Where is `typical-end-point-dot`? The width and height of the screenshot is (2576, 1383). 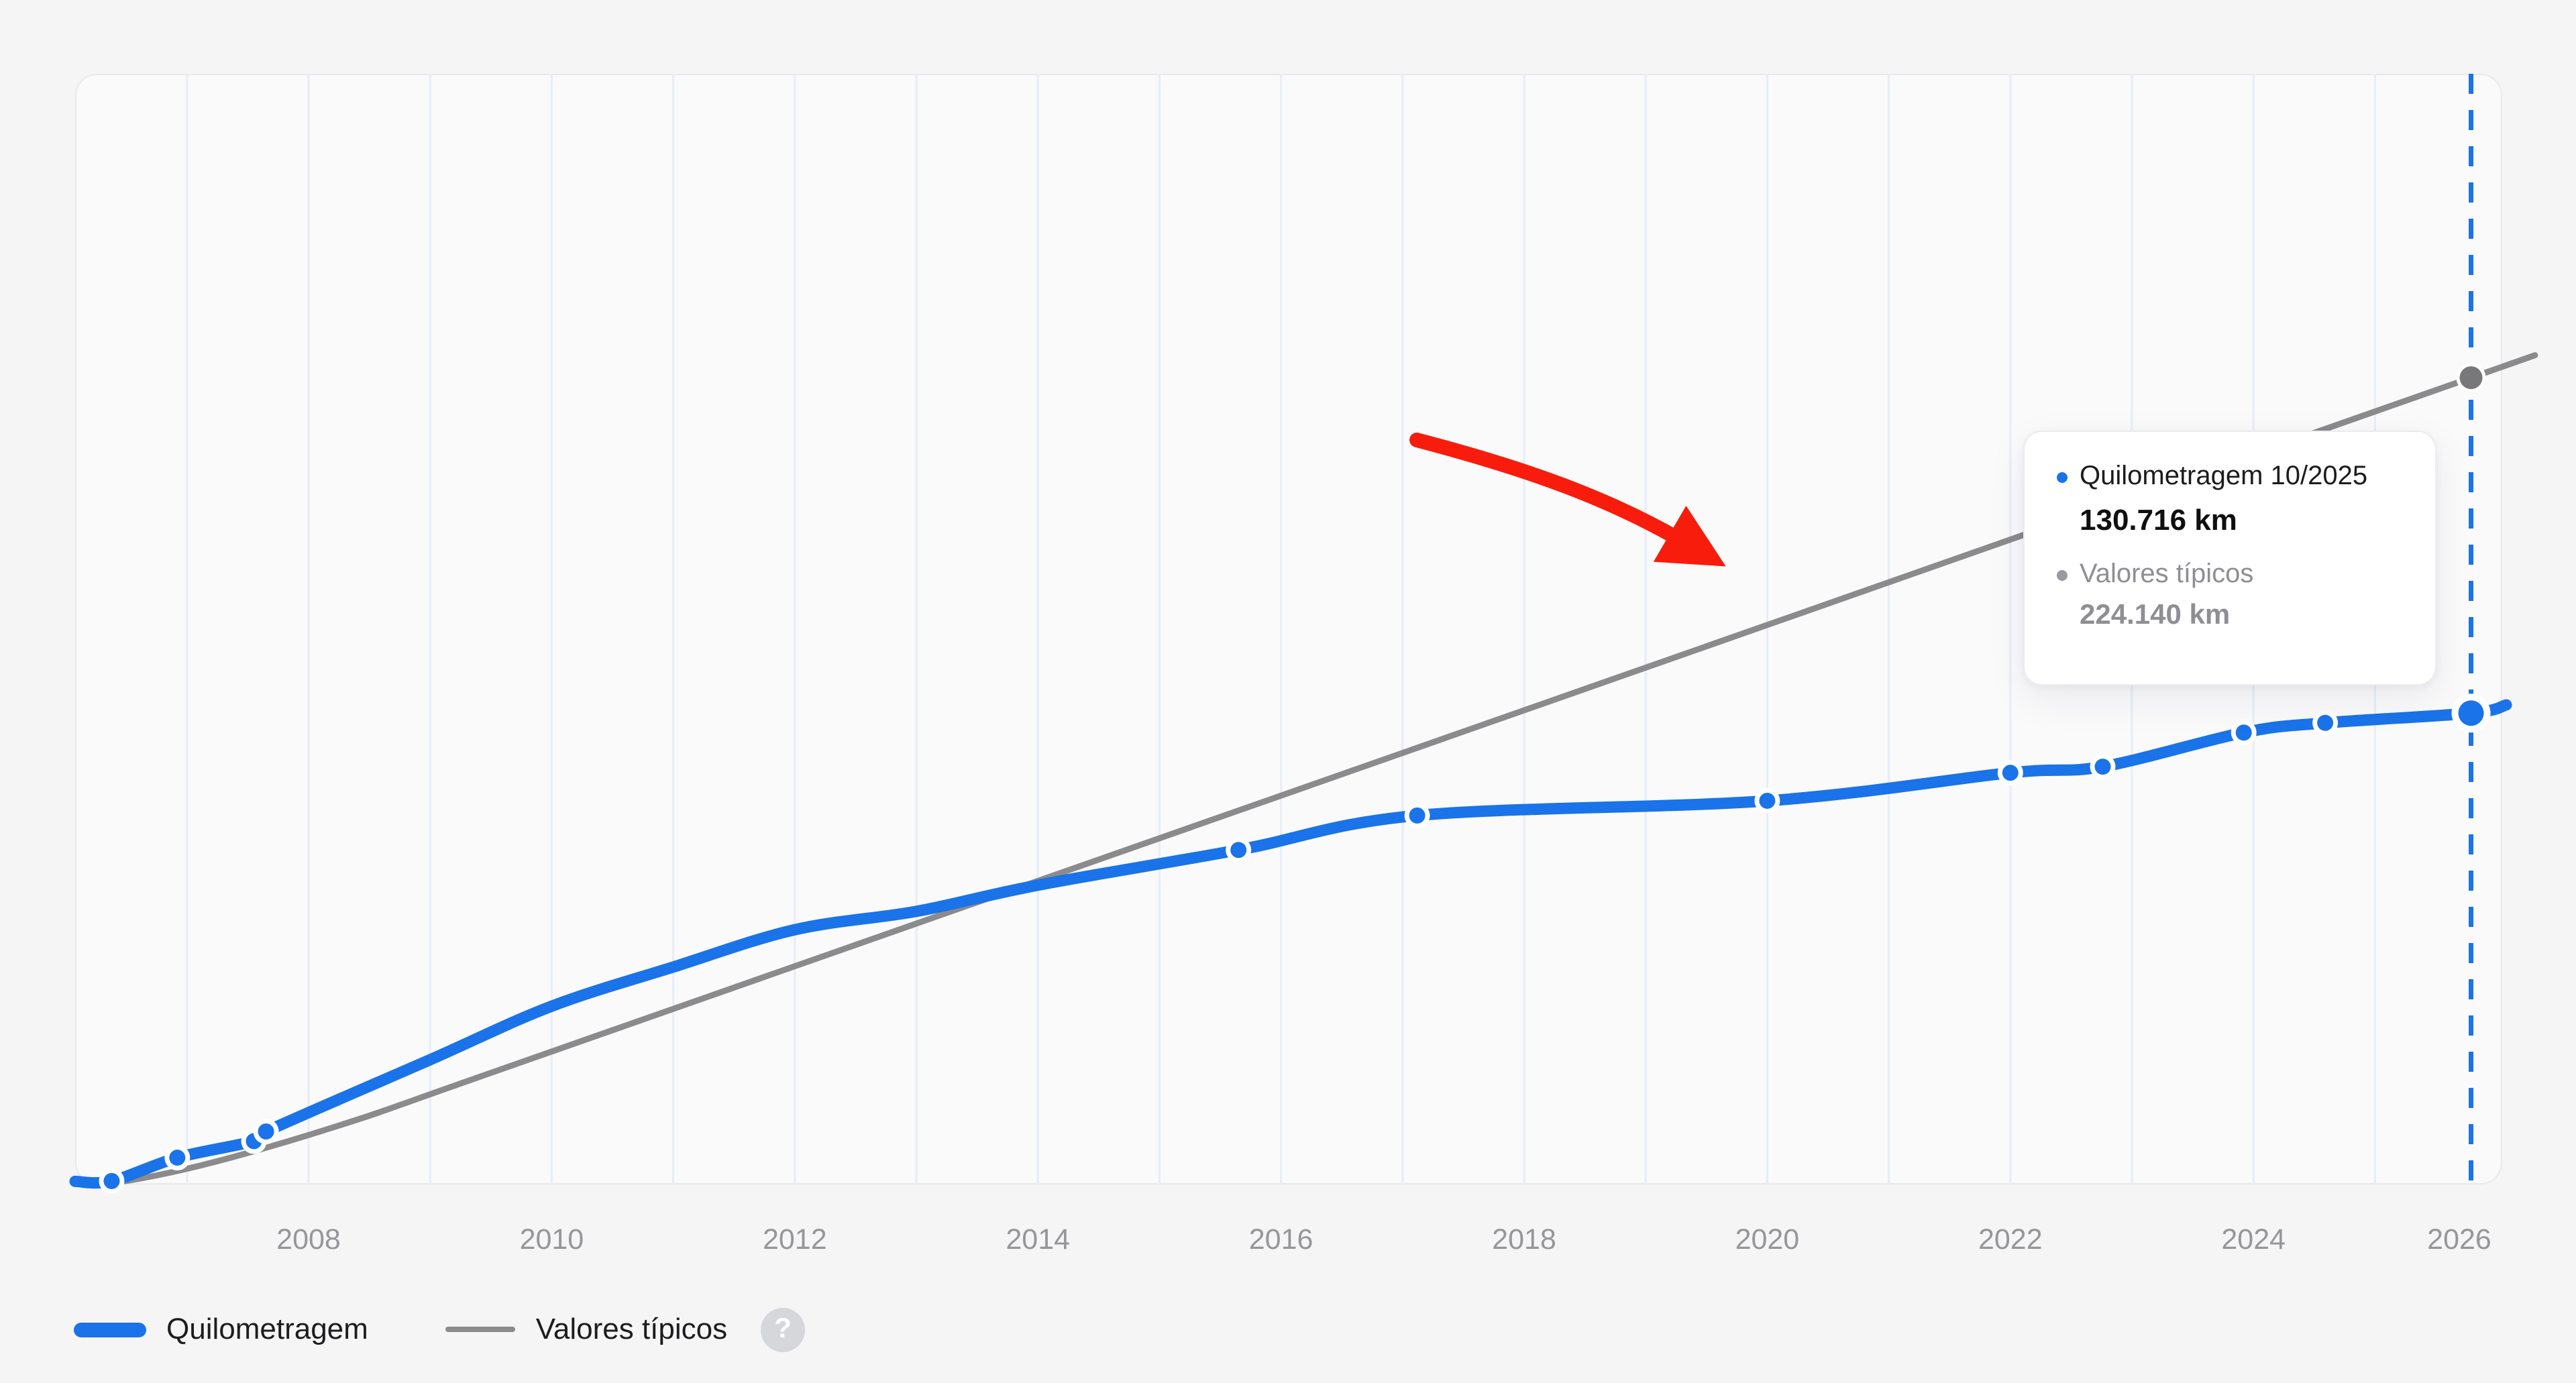 typical-end-point-dot is located at coordinates (2471, 378).